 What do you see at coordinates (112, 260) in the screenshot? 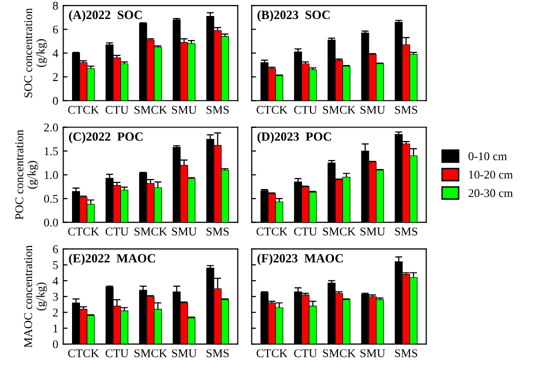
I see `chart-title: (E)2022 MAOC` at bounding box center [112, 260].